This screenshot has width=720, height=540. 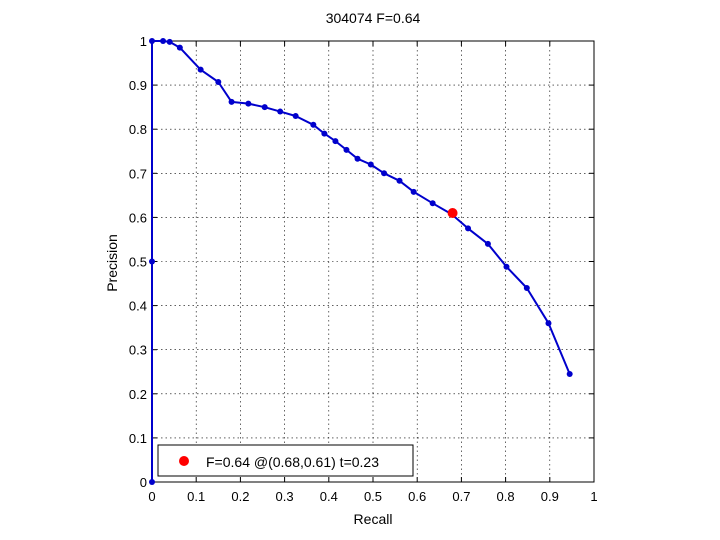 I want to click on y-tick-label: 0.5, so click(x=138, y=262).